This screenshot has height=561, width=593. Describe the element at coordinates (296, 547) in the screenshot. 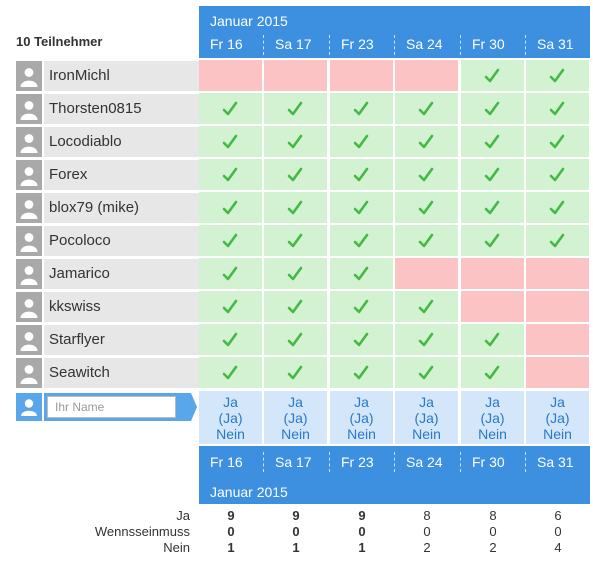

I see `summary-nein-value: 1` at that location.